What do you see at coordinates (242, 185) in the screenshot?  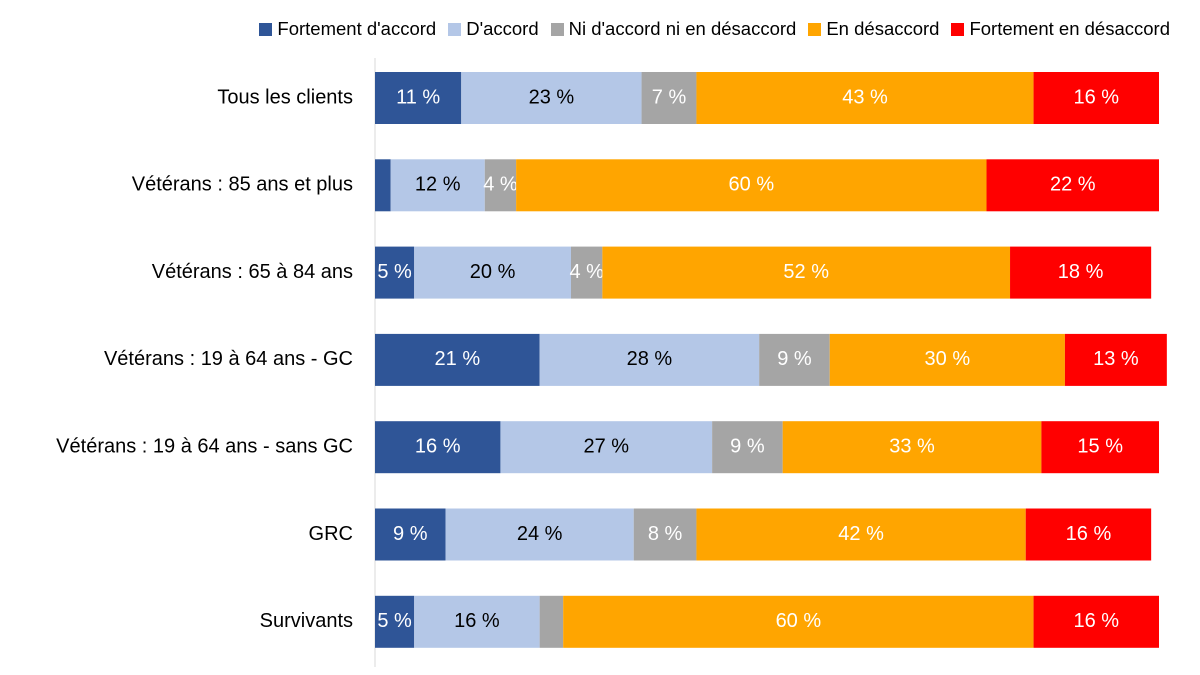 I see `y-tick-label: Vétérans : 85 ans et plus` at bounding box center [242, 185].